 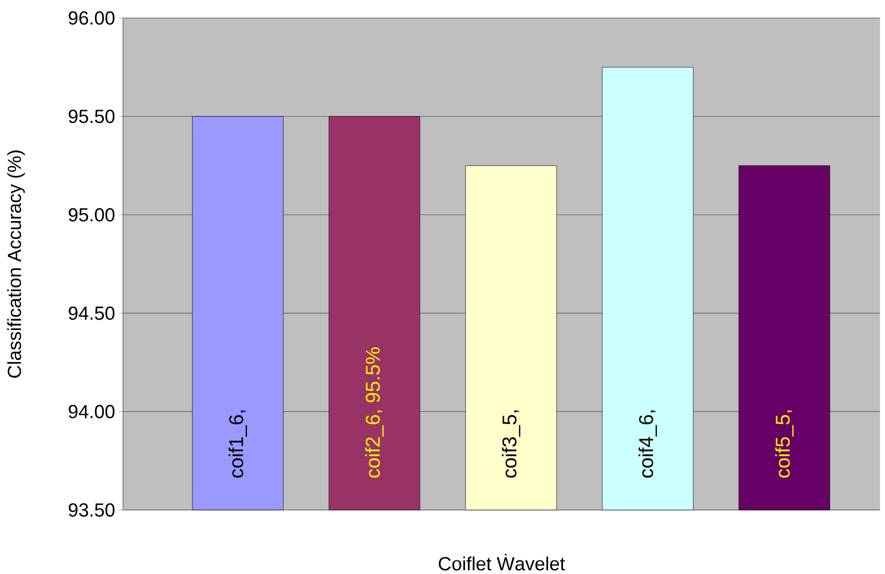 I want to click on y-tick-label: 93.50, so click(x=91, y=510).